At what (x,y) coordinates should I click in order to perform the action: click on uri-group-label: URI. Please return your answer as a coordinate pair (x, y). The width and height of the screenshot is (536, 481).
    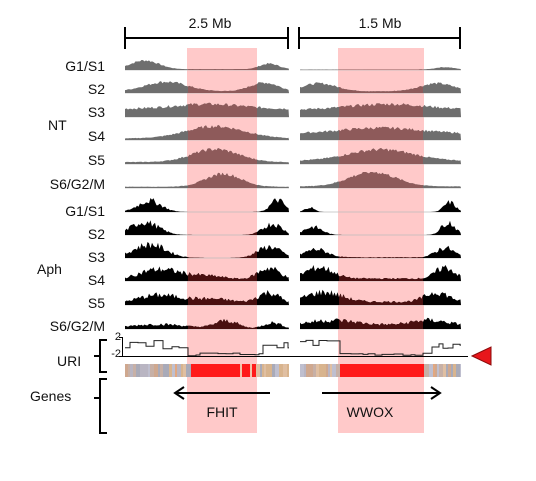
    Looking at the image, I should click on (69, 361).